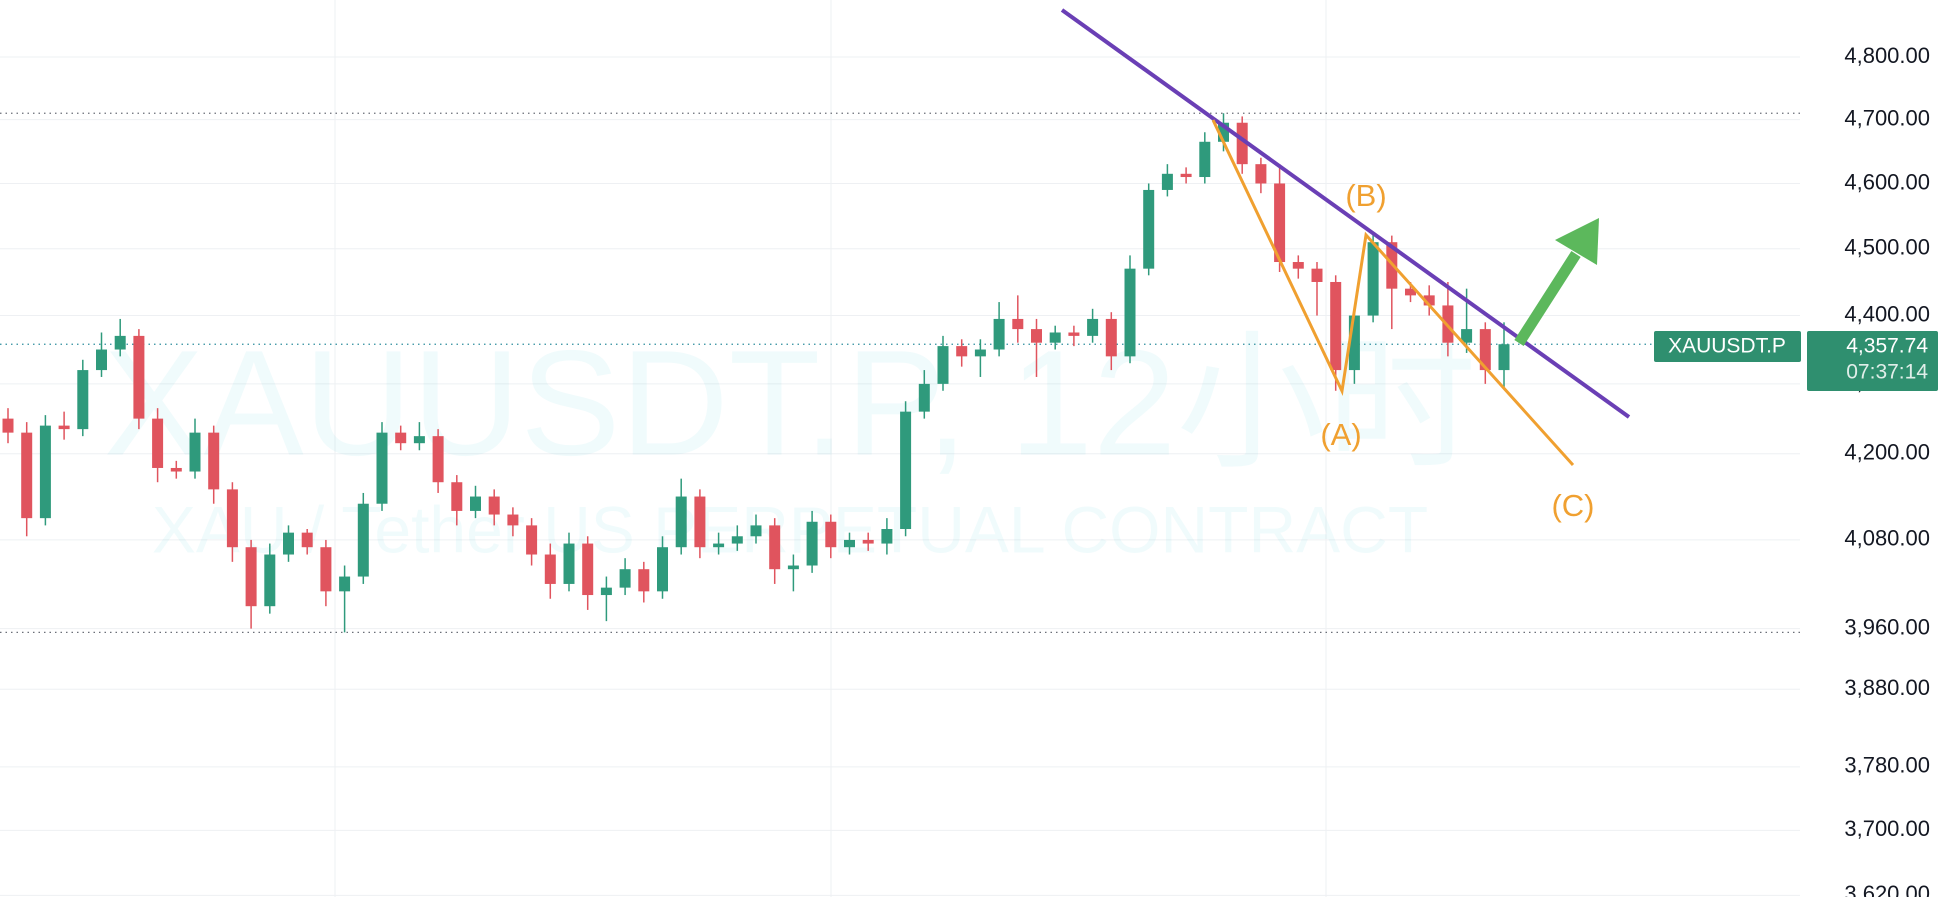  What do you see at coordinates (1887, 626) in the screenshot?
I see `y-tick-label: 3,960.00` at bounding box center [1887, 626].